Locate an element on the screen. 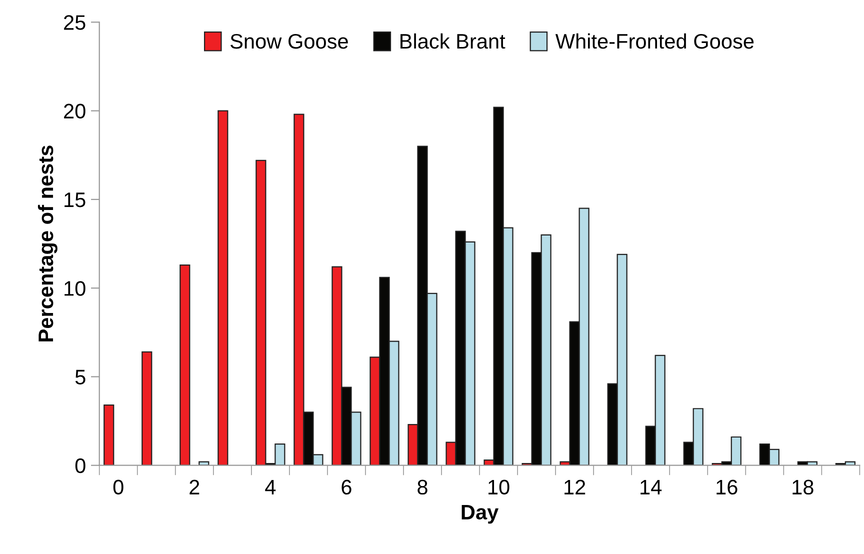  x-tick-label: 8 is located at coordinates (423, 487).